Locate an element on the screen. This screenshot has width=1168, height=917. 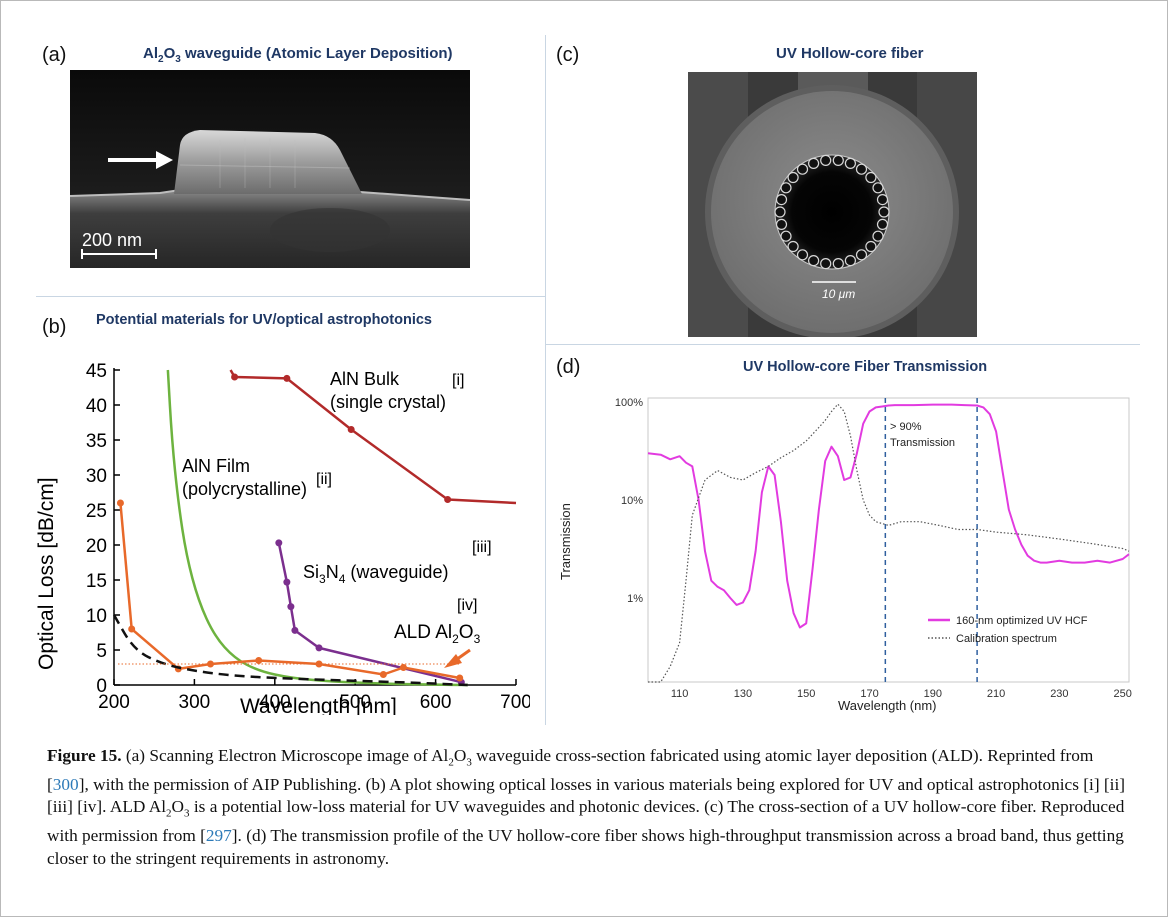
panel-c-letter: (c) is located at coordinates (568, 55).